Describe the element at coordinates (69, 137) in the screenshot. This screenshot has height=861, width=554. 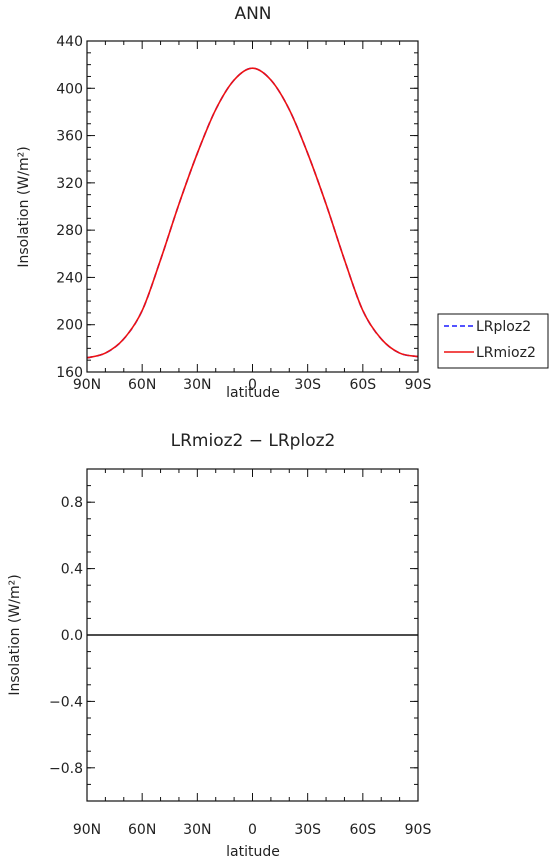
I see `y-tick-label: 360` at that location.